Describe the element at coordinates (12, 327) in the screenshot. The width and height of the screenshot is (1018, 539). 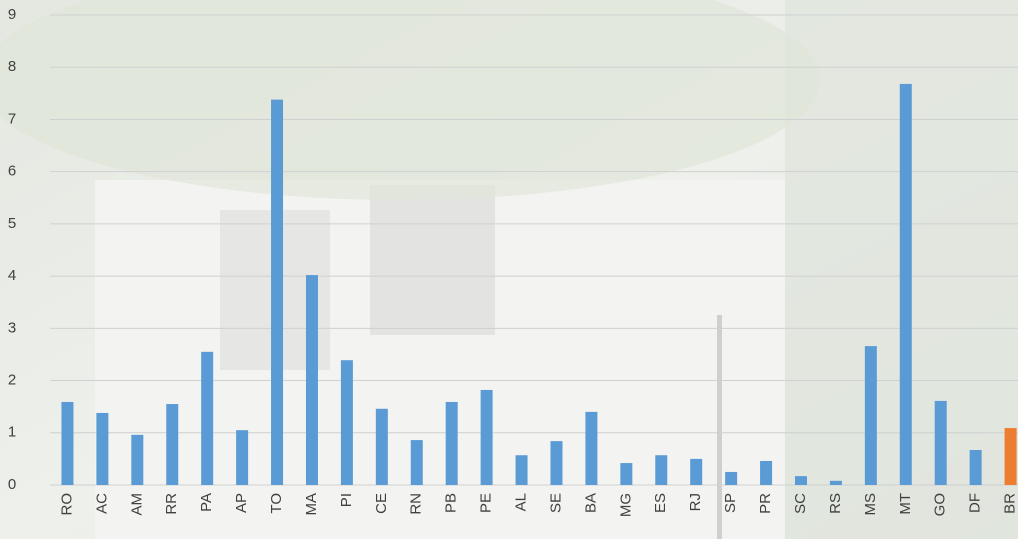
I see `y-tick-label: 3` at that location.